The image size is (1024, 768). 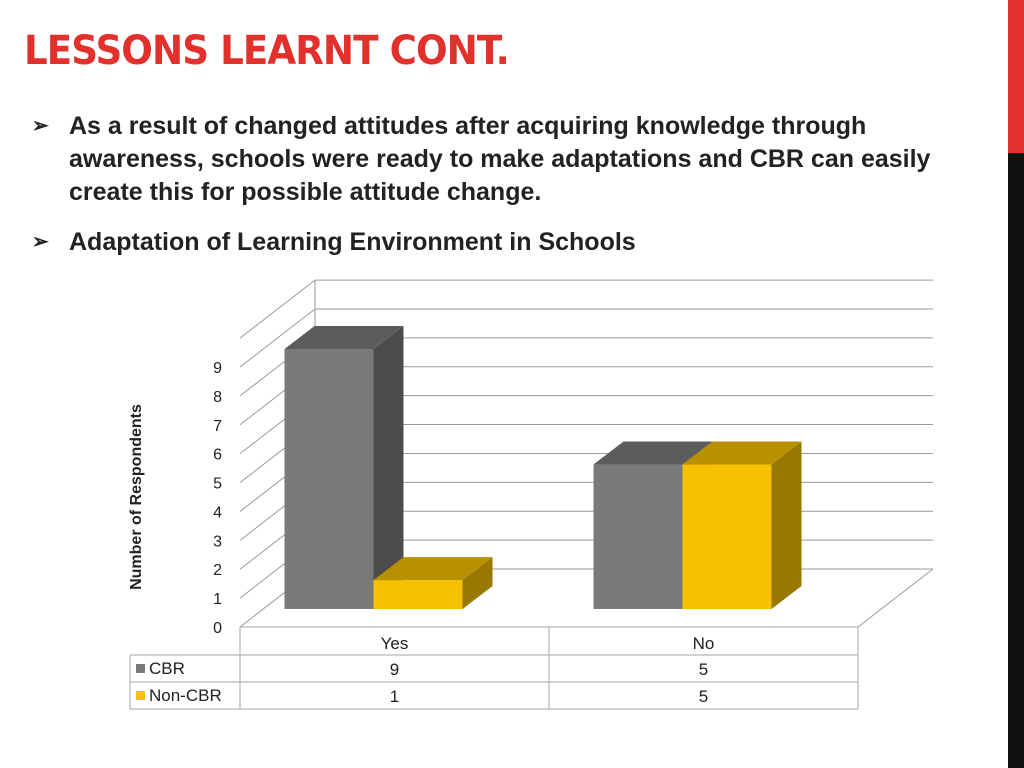 I want to click on data-label: 1, so click(x=394, y=696).